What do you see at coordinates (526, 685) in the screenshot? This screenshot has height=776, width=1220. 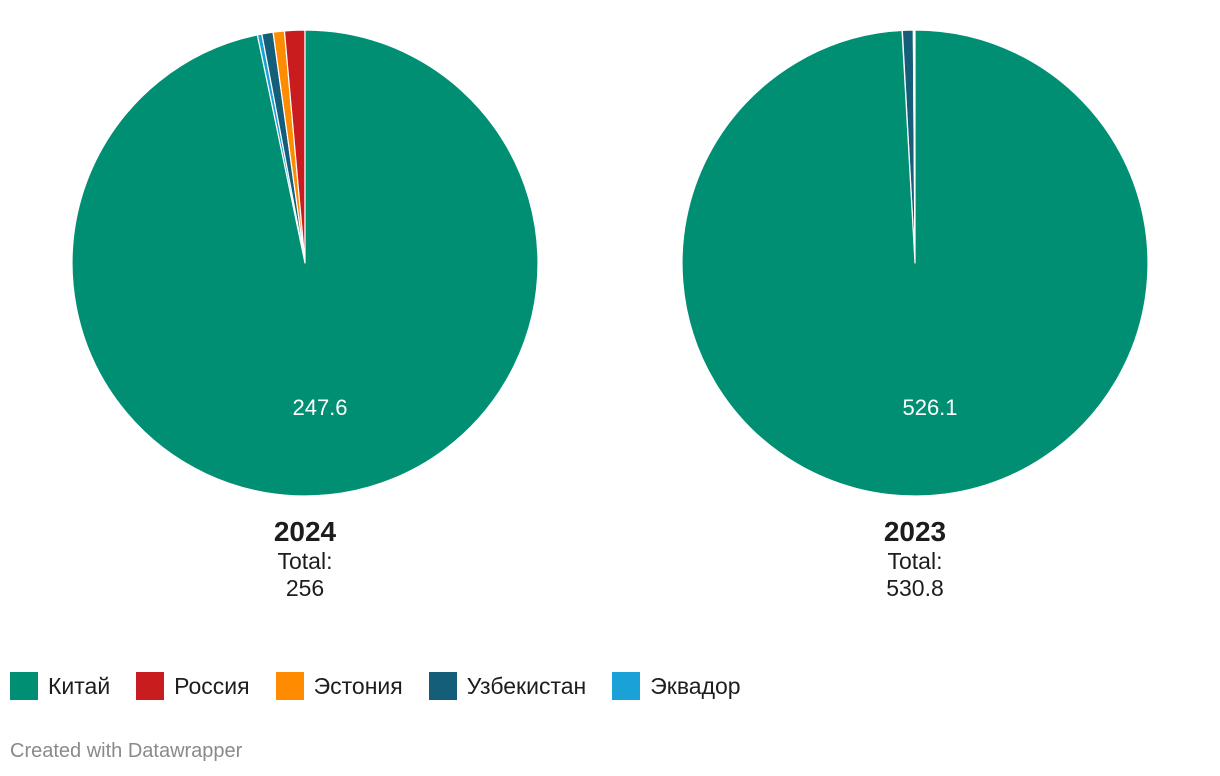 I see `legend-label-uzbekistan: Узбекистан` at bounding box center [526, 685].